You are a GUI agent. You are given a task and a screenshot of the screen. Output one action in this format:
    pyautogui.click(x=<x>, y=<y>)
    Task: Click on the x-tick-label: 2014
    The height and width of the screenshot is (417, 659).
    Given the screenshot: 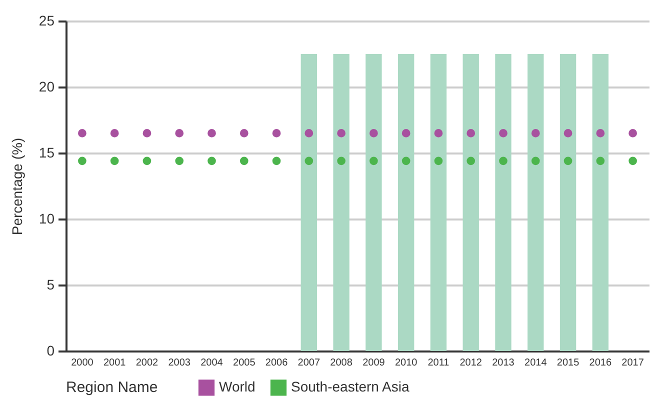 What is the action you would take?
    pyautogui.click(x=536, y=363)
    